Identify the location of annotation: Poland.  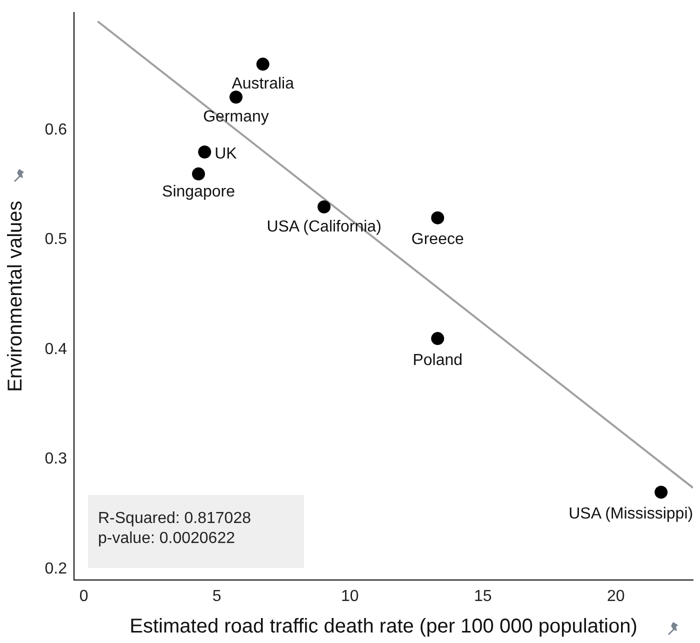
(437, 360).